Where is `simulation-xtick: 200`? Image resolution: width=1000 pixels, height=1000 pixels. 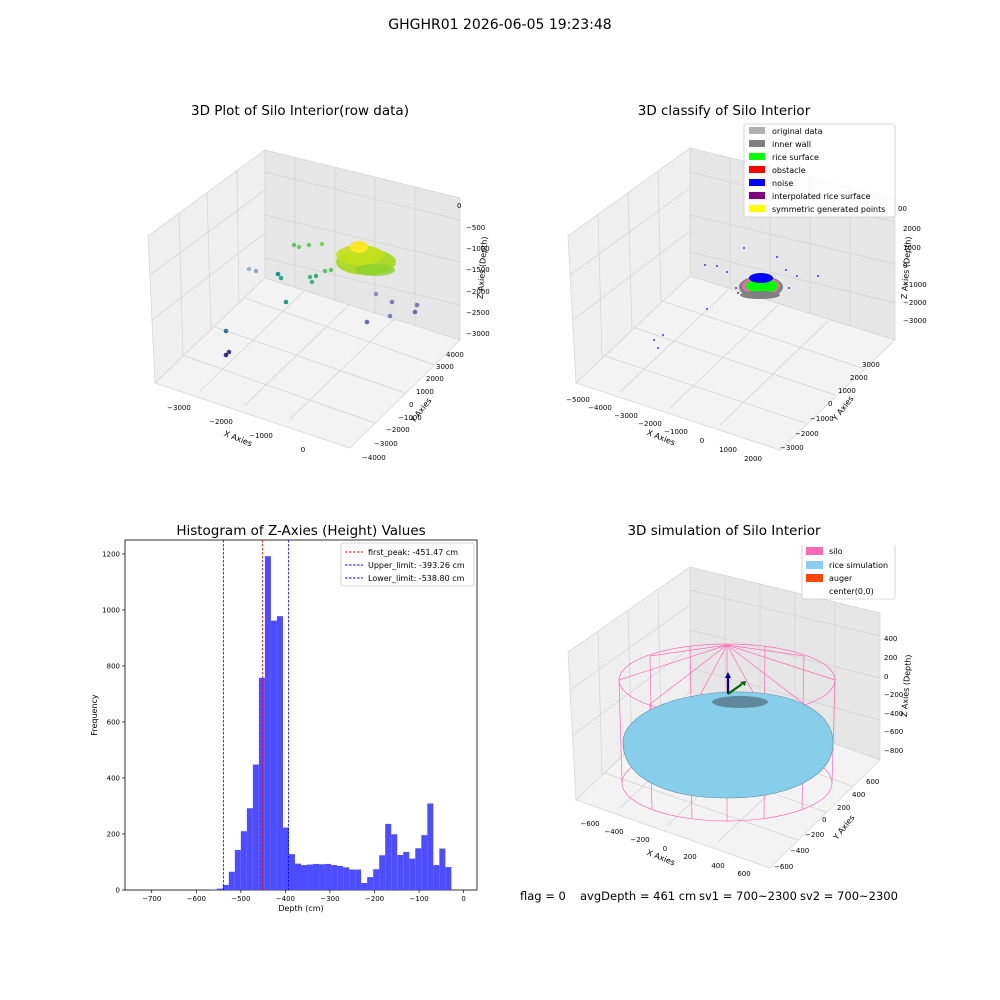 simulation-xtick: 200 is located at coordinates (689, 857).